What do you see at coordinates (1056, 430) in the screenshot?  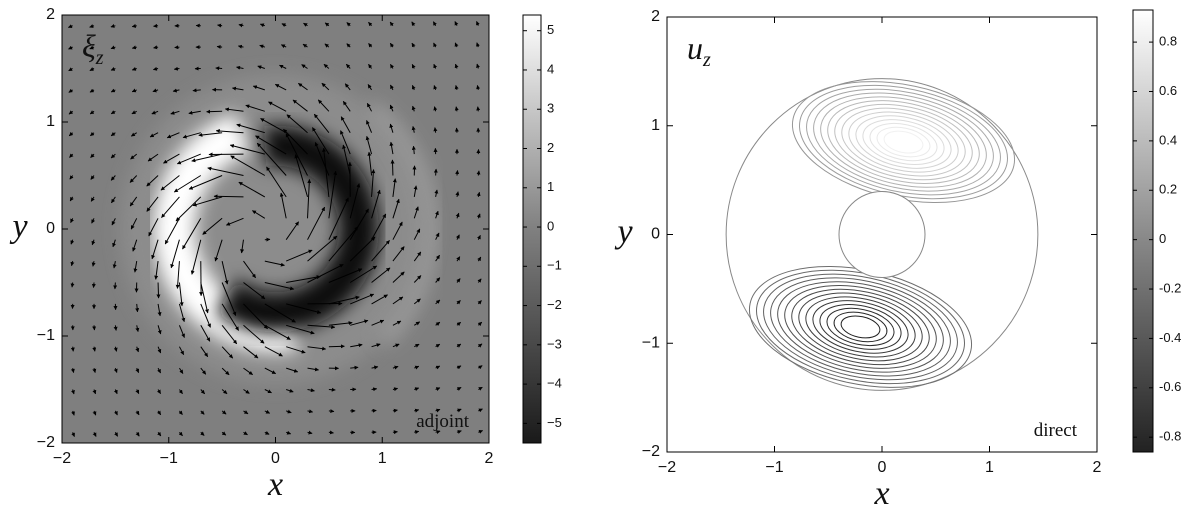 I see `annotation: direct` at bounding box center [1056, 430].